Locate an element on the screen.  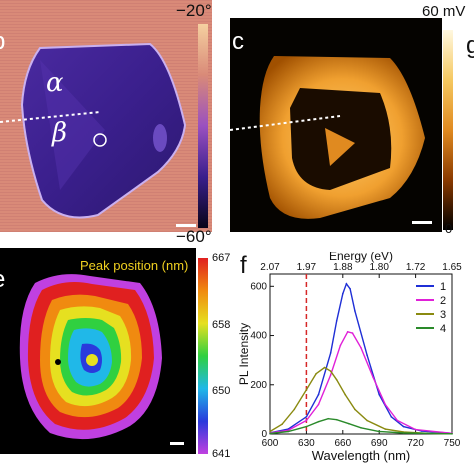
legend-label-1: 1 is located at coordinates (443, 287).